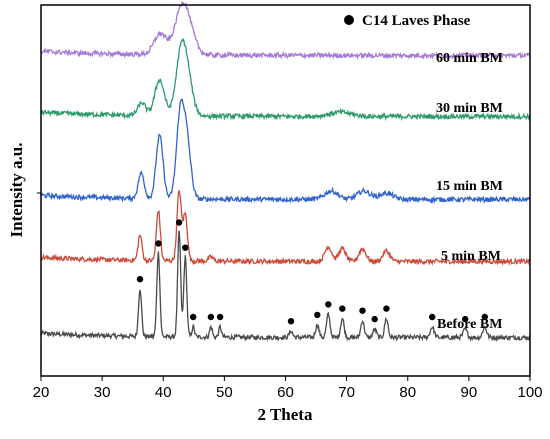 The width and height of the screenshot is (550, 439). I want to click on x-tick-layer: 20 30 40 50 60 70 80 90 100, so click(288, 388).